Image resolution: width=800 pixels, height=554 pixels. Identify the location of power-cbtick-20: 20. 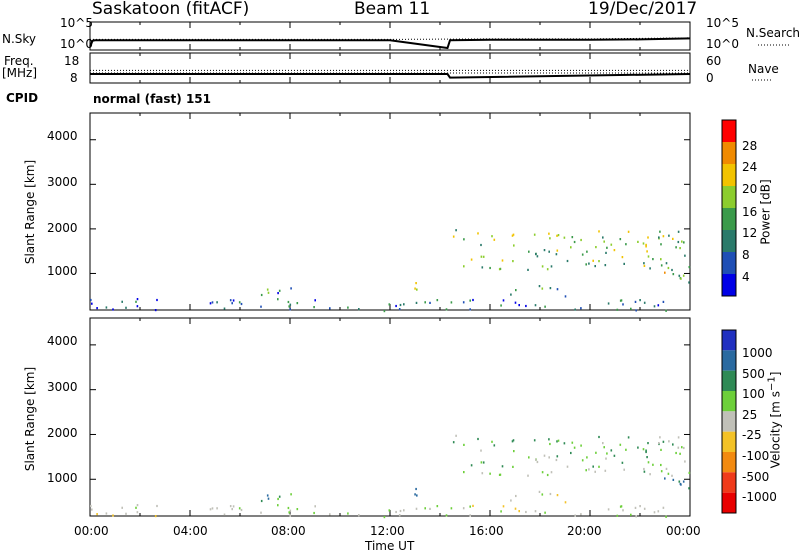
(750, 189).